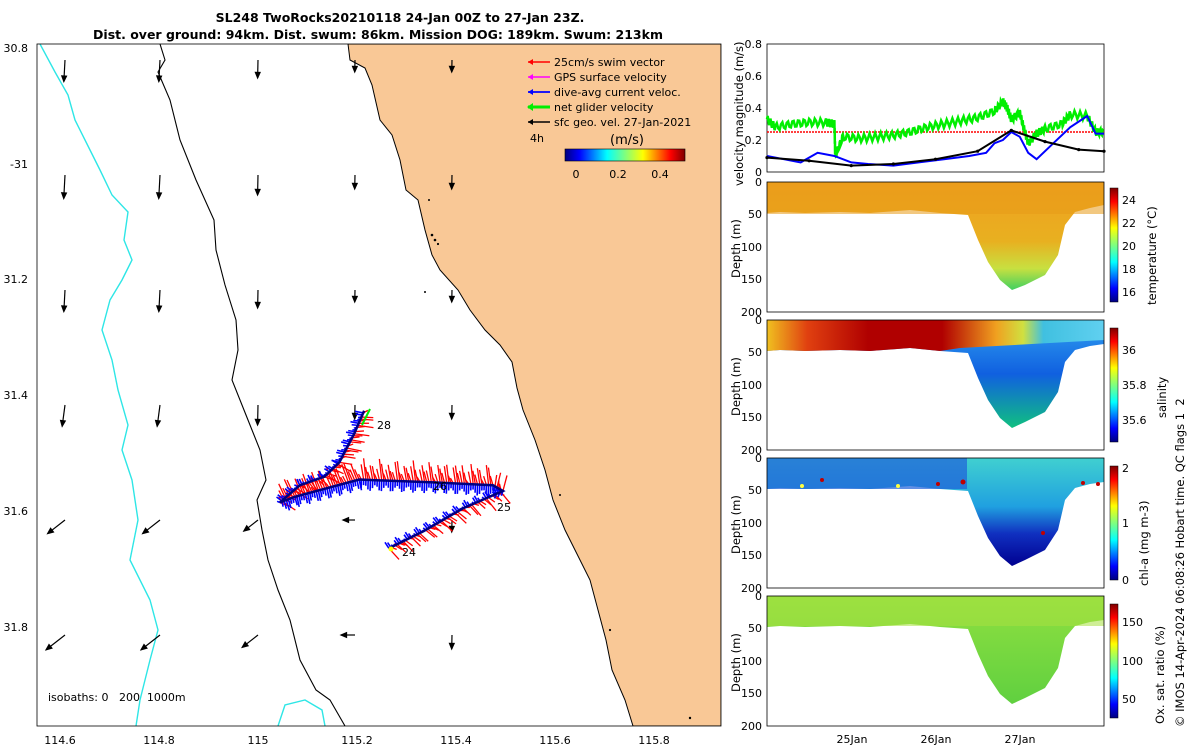  I want to click on legend-swim-label: 25cm/s swim vector, so click(609, 62).